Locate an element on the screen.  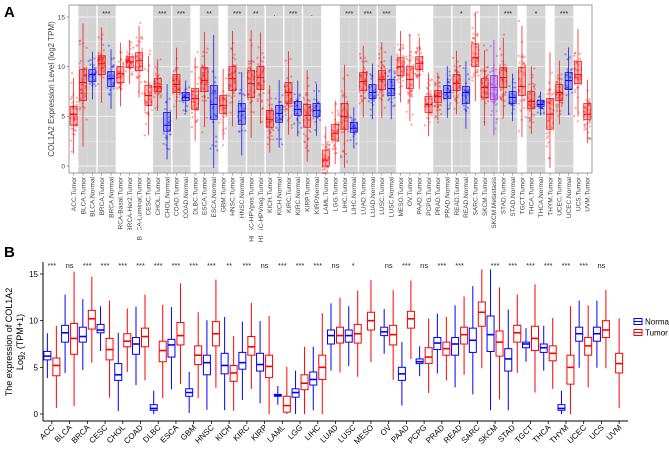
legend-label-tumor: Tumor is located at coordinates (656, 333).